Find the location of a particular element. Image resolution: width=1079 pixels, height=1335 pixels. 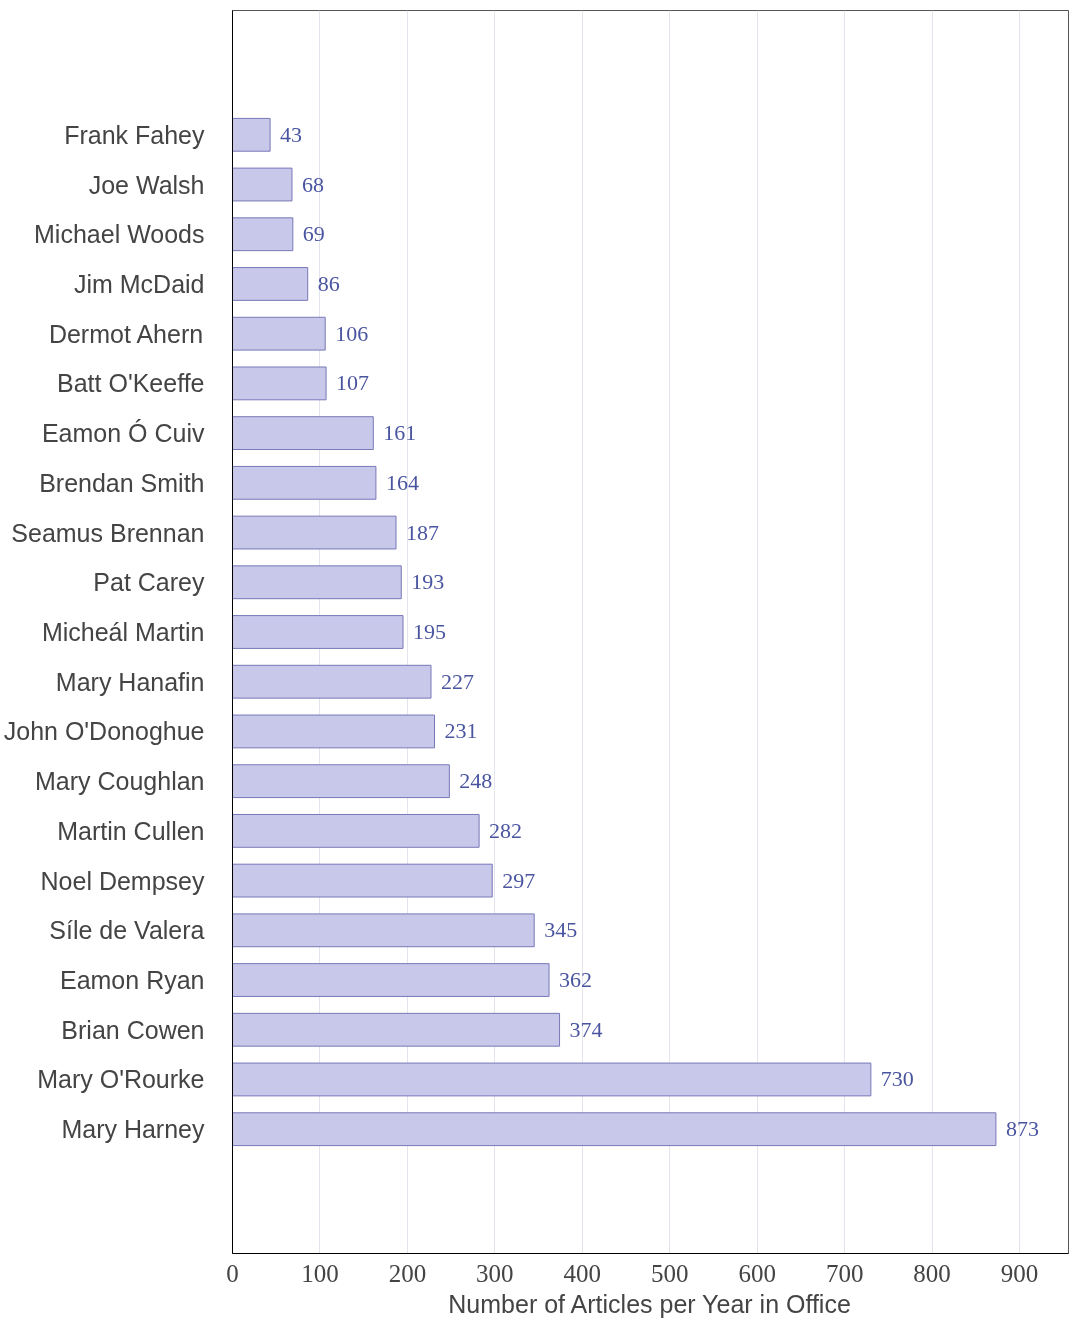

x-axis-title: Number of Articles per Year in Office is located at coordinates (649, 1303).